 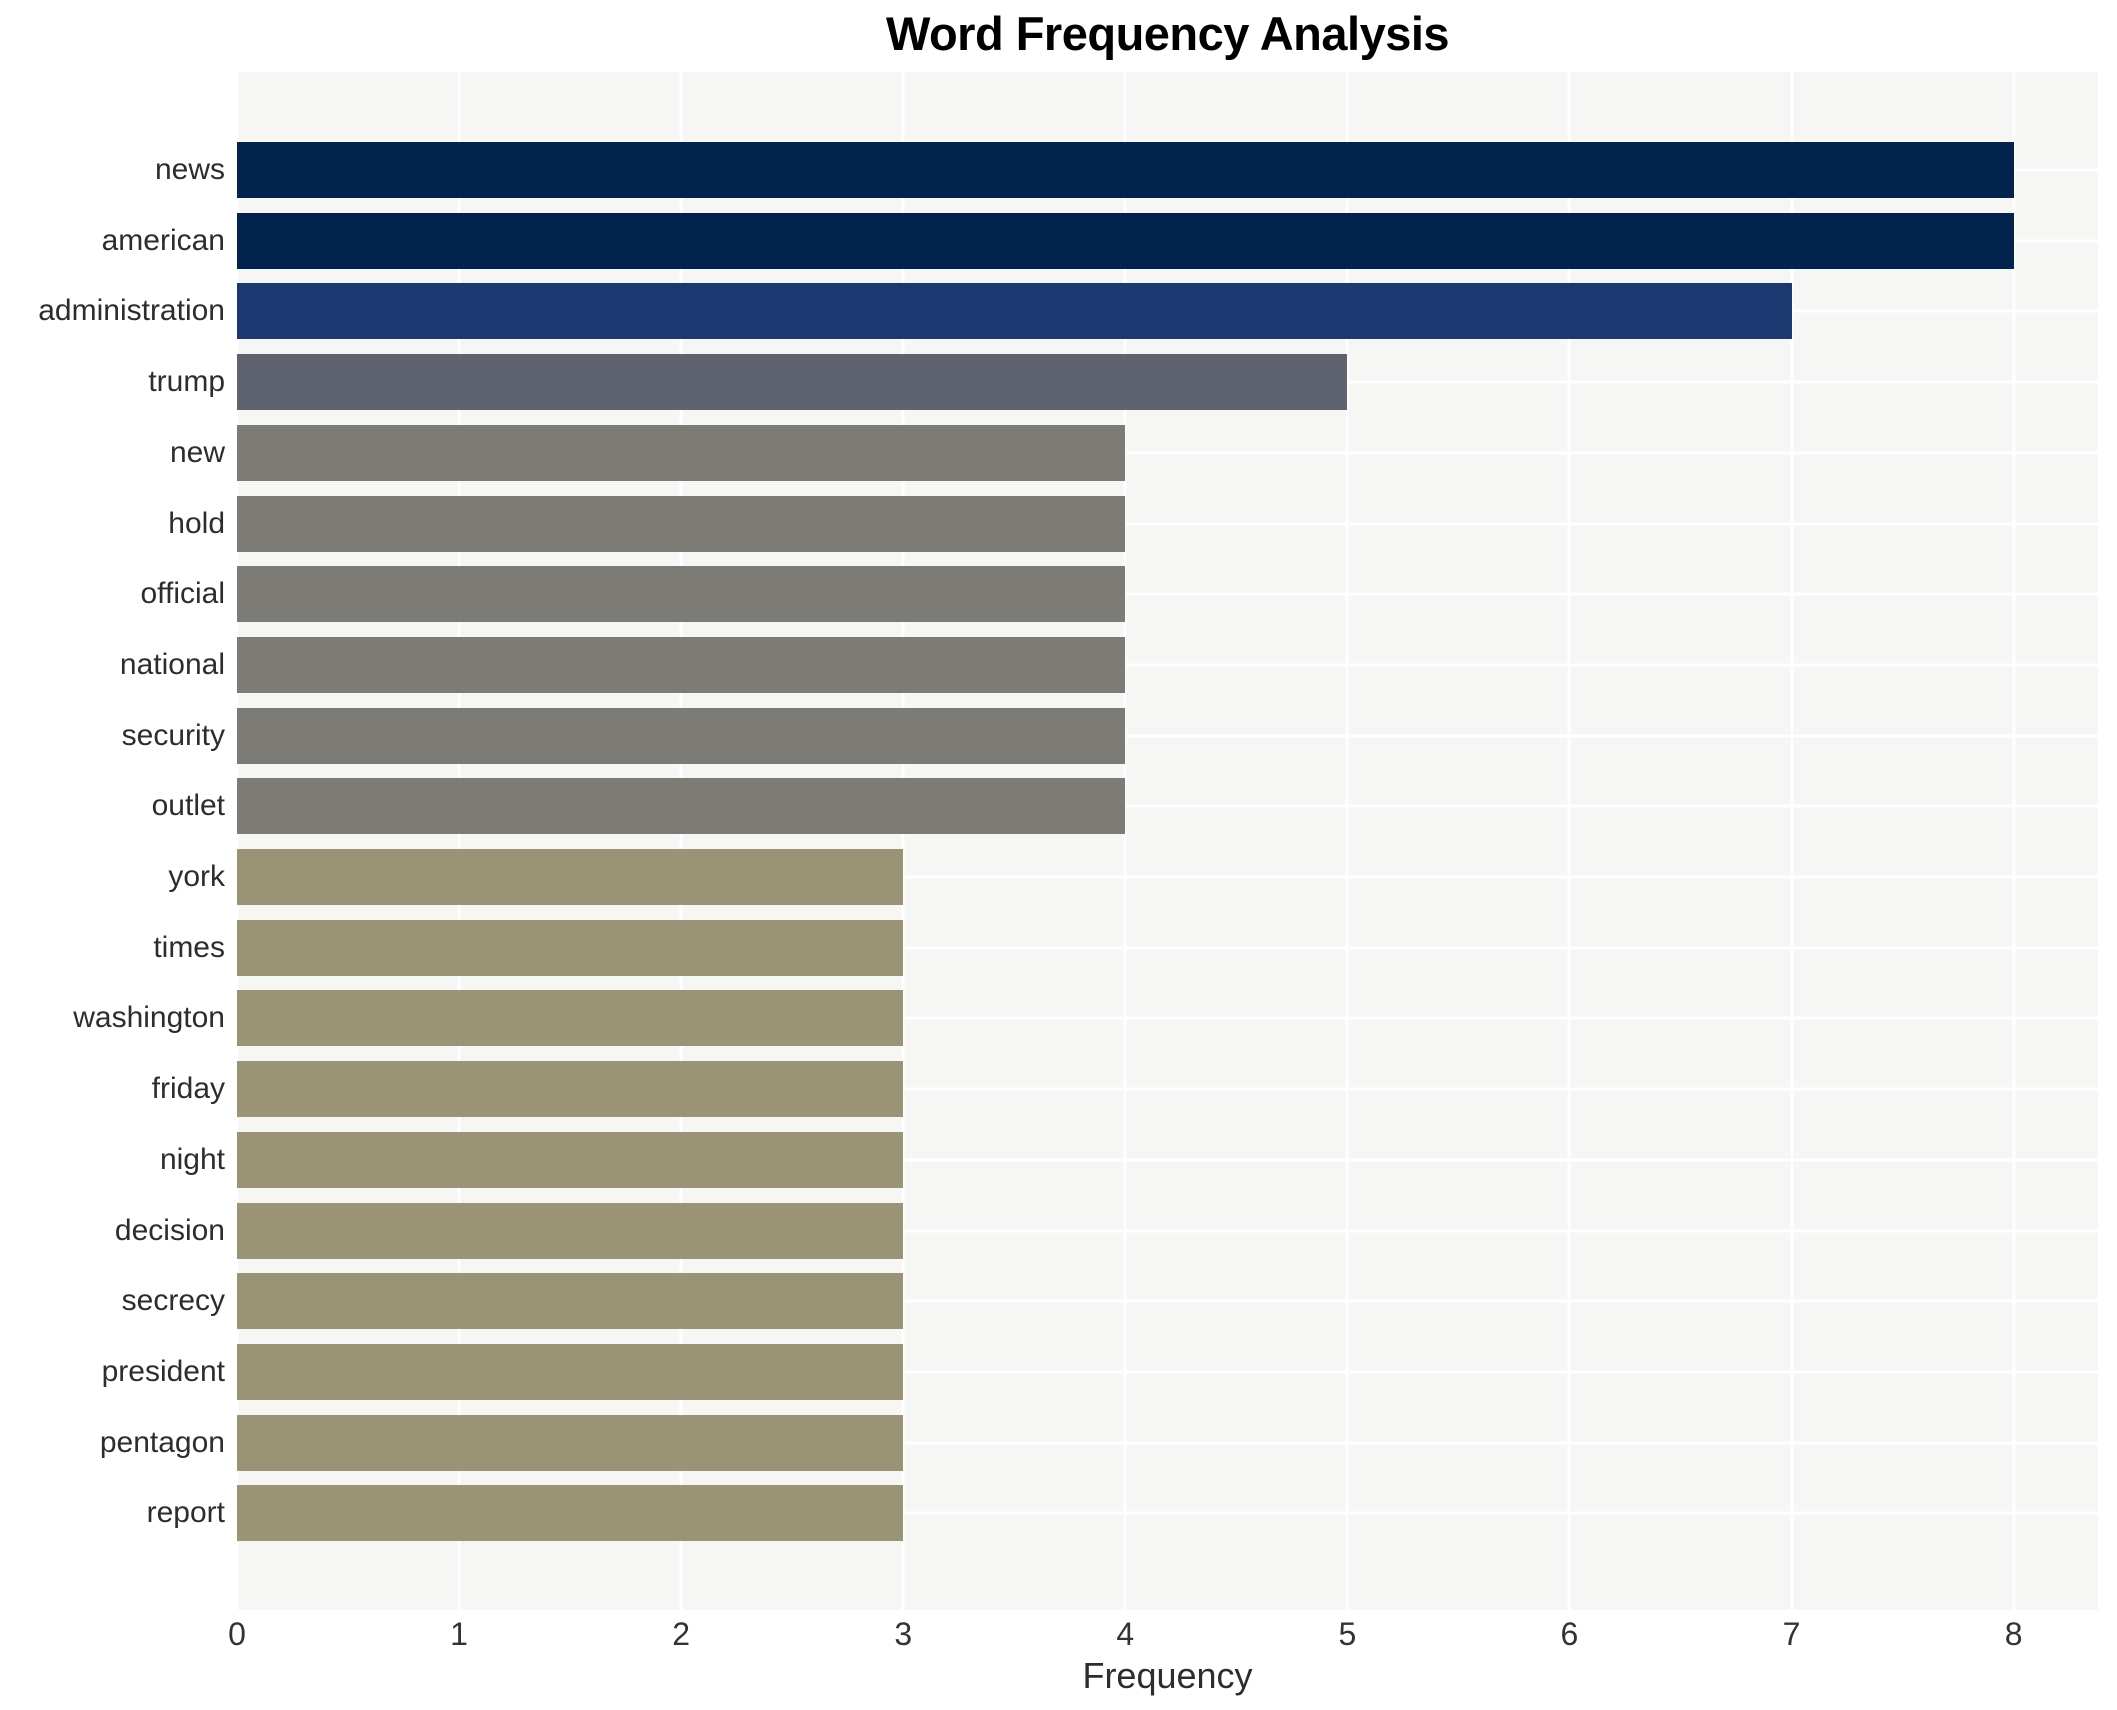 What do you see at coordinates (131, 311) in the screenshot?
I see `y-tick-label: administration` at bounding box center [131, 311].